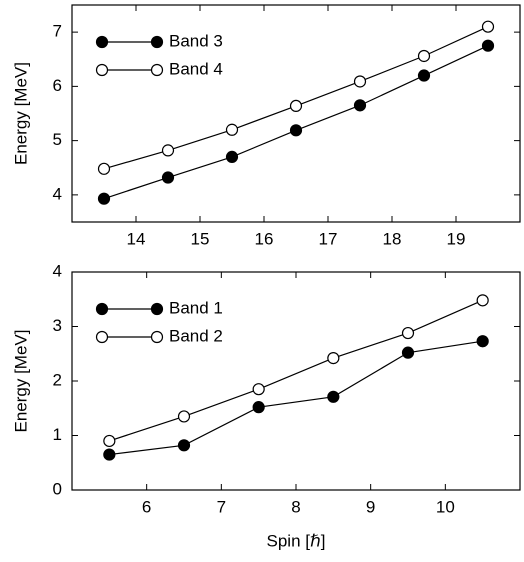  Describe the element at coordinates (445, 506) in the screenshot. I see `x-tick-label: 10` at that location.